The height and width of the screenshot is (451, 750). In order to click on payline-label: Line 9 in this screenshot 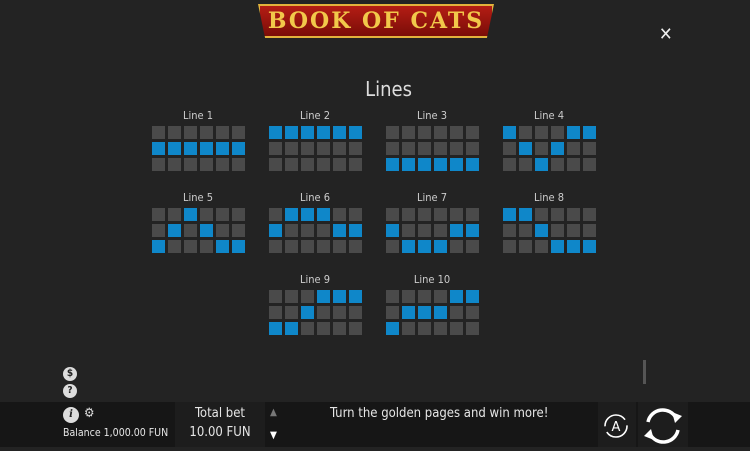, I will do `click(315, 279)`.